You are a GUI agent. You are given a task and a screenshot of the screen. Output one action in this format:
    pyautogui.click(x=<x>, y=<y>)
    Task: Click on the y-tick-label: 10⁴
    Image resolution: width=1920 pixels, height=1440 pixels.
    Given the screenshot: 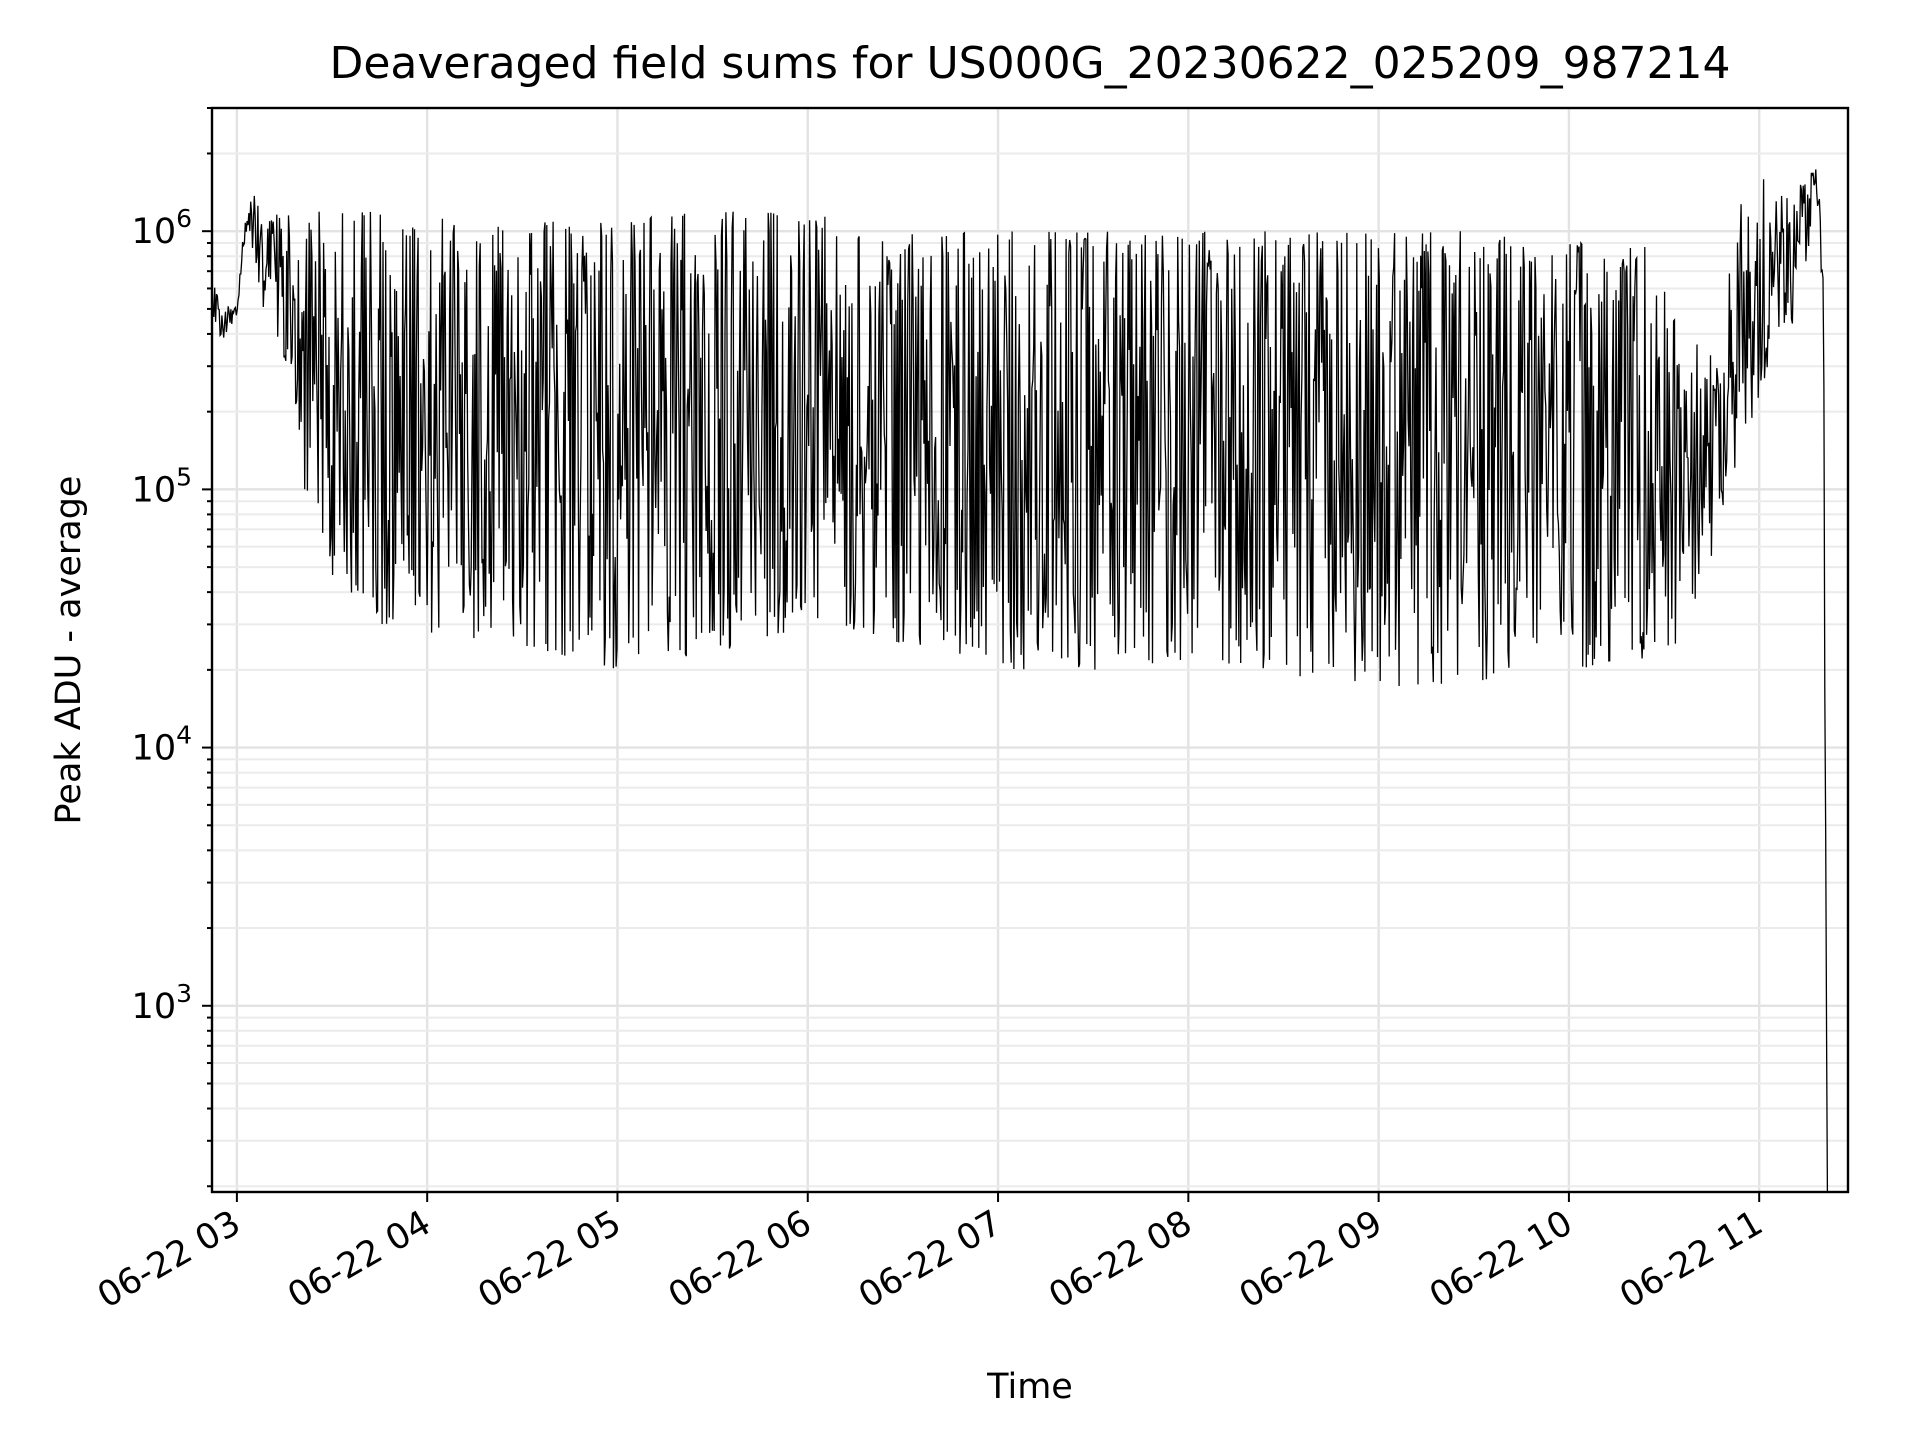 What is the action you would take?
    pyautogui.click(x=162, y=745)
    